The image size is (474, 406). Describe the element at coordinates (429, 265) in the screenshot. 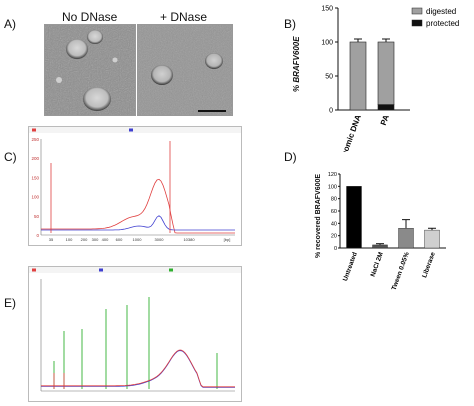

I see `panel-d-category-label: Liberase` at that location.